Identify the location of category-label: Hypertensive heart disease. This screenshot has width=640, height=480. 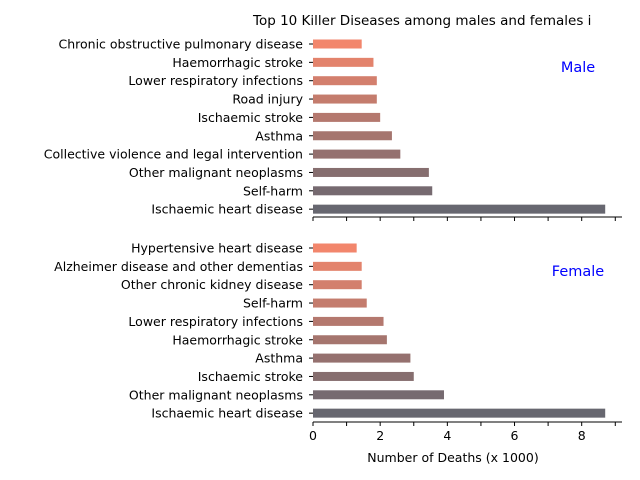
(217, 248).